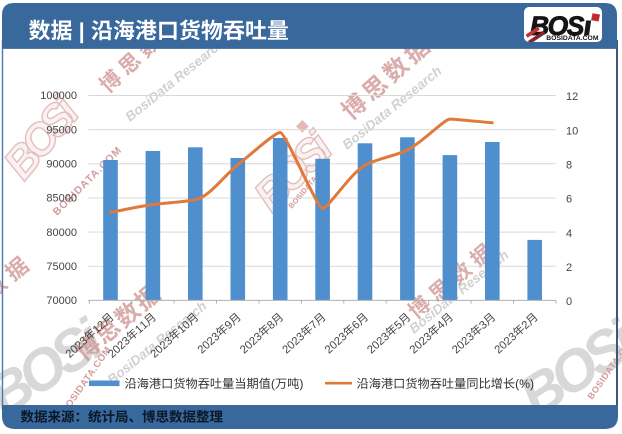 The width and height of the screenshot is (622, 434). What do you see at coordinates (572, 131) in the screenshot?
I see `svg-text: 10` at bounding box center [572, 131].